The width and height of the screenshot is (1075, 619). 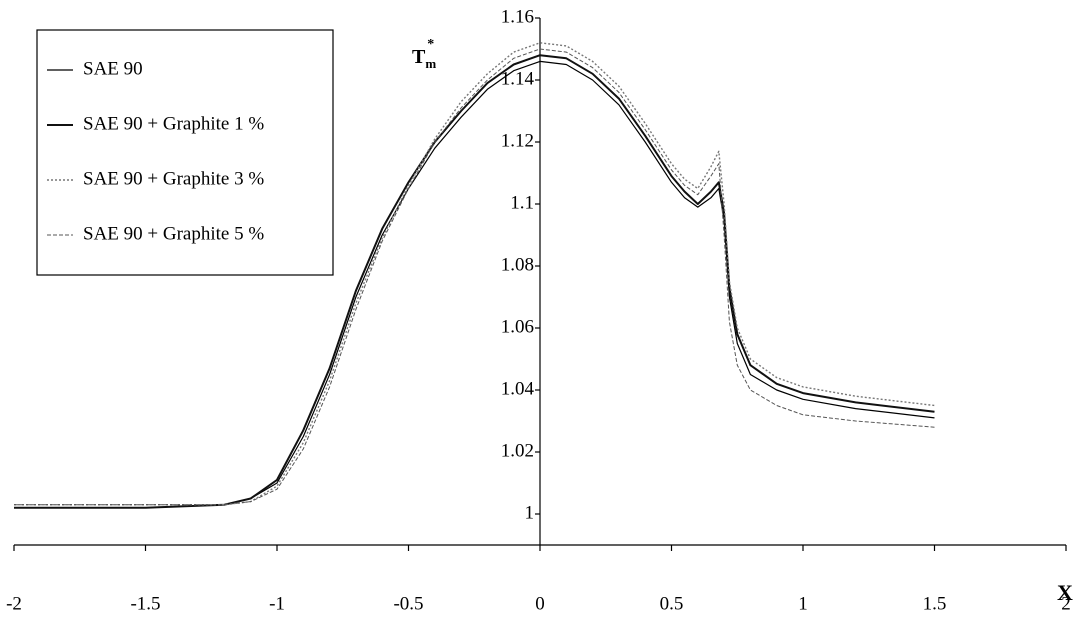 What do you see at coordinates (1065, 592) in the screenshot?
I see `x-axis-label: X` at bounding box center [1065, 592].